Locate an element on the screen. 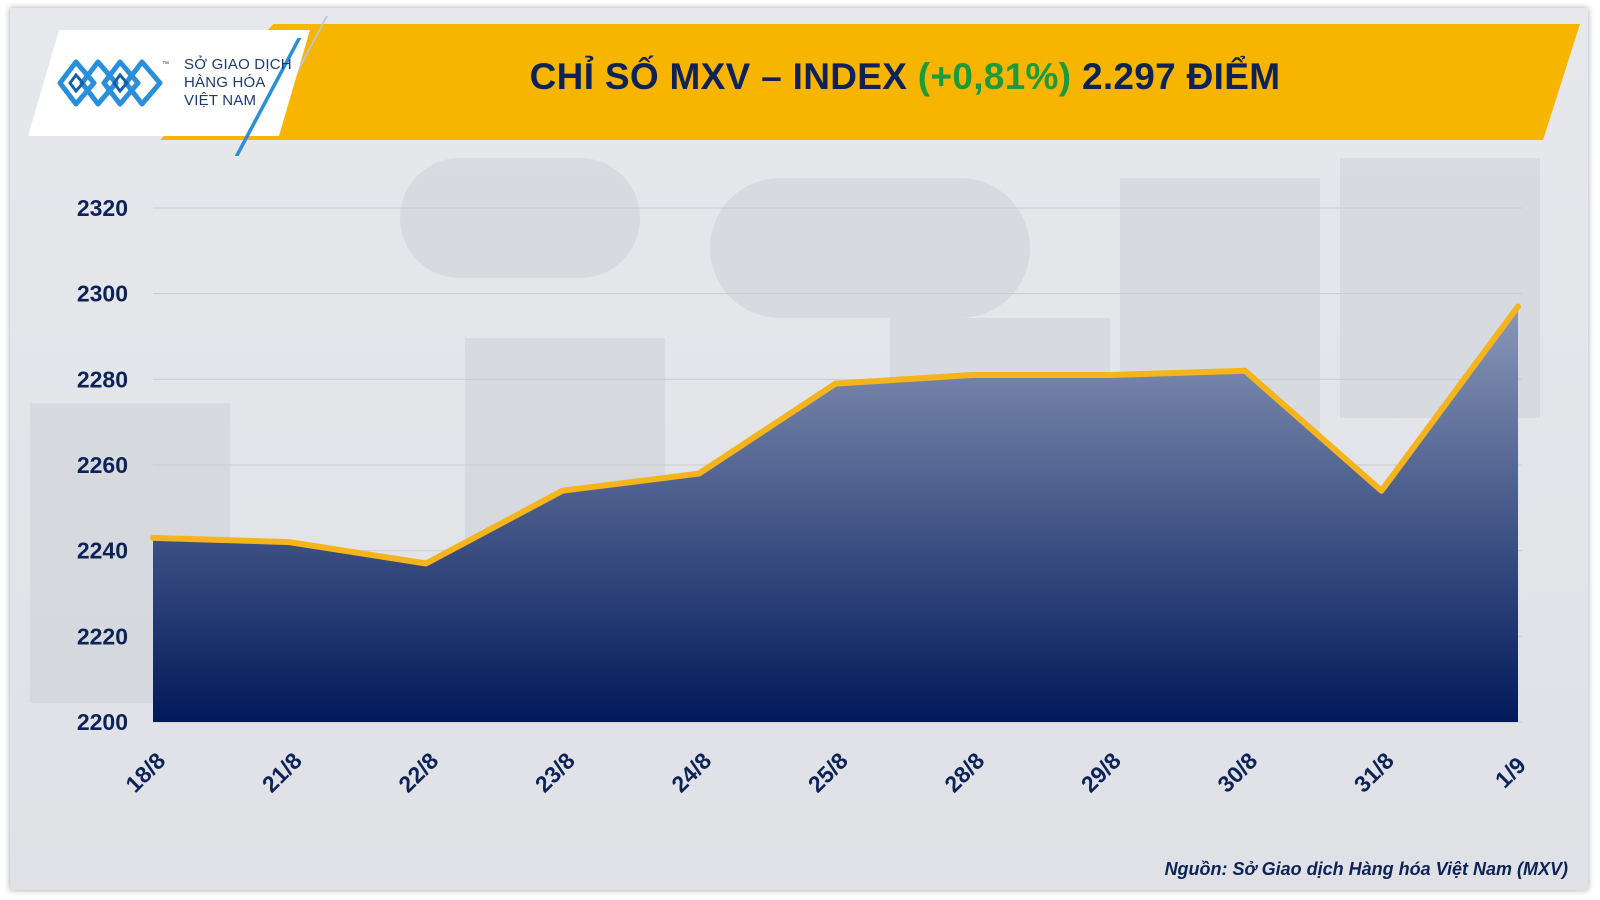  logo-line-3: VIỆT NAM is located at coordinates (220, 100).